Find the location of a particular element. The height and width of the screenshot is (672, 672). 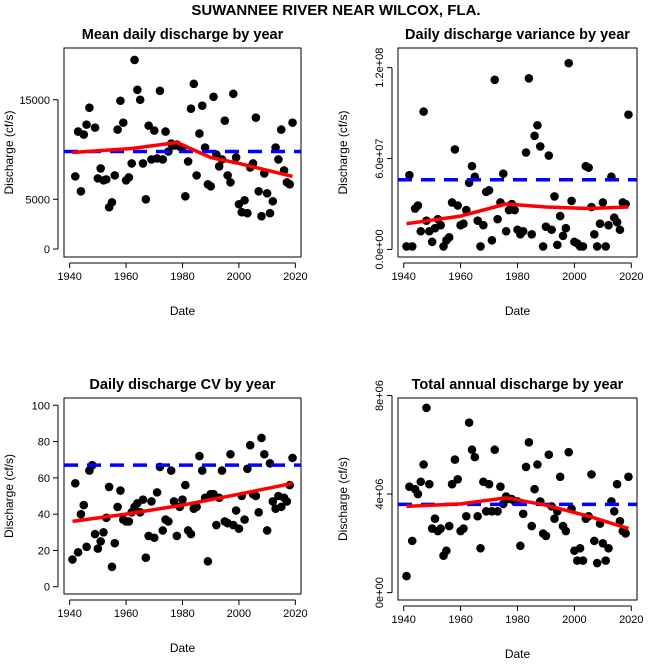

chart-title: Mean daily discharge by year is located at coordinates (183, 35).